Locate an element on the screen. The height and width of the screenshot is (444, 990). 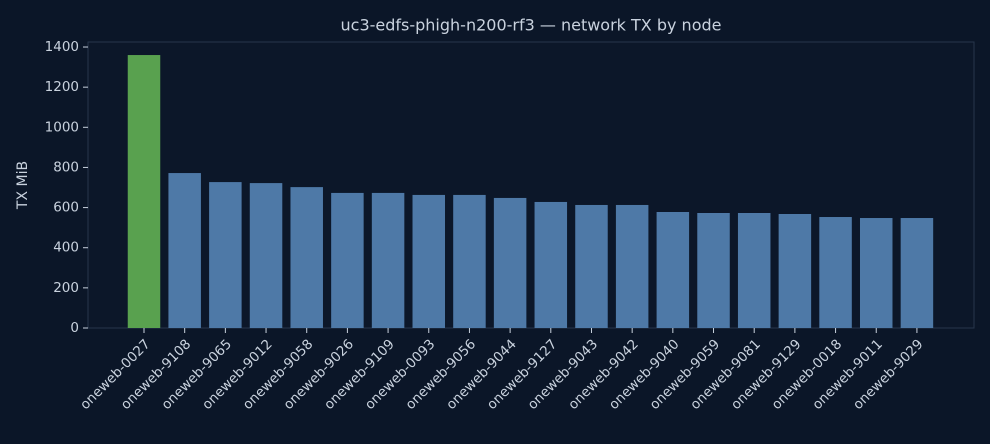
x-tick-label: oneweb-0093 is located at coordinates (400, 374).